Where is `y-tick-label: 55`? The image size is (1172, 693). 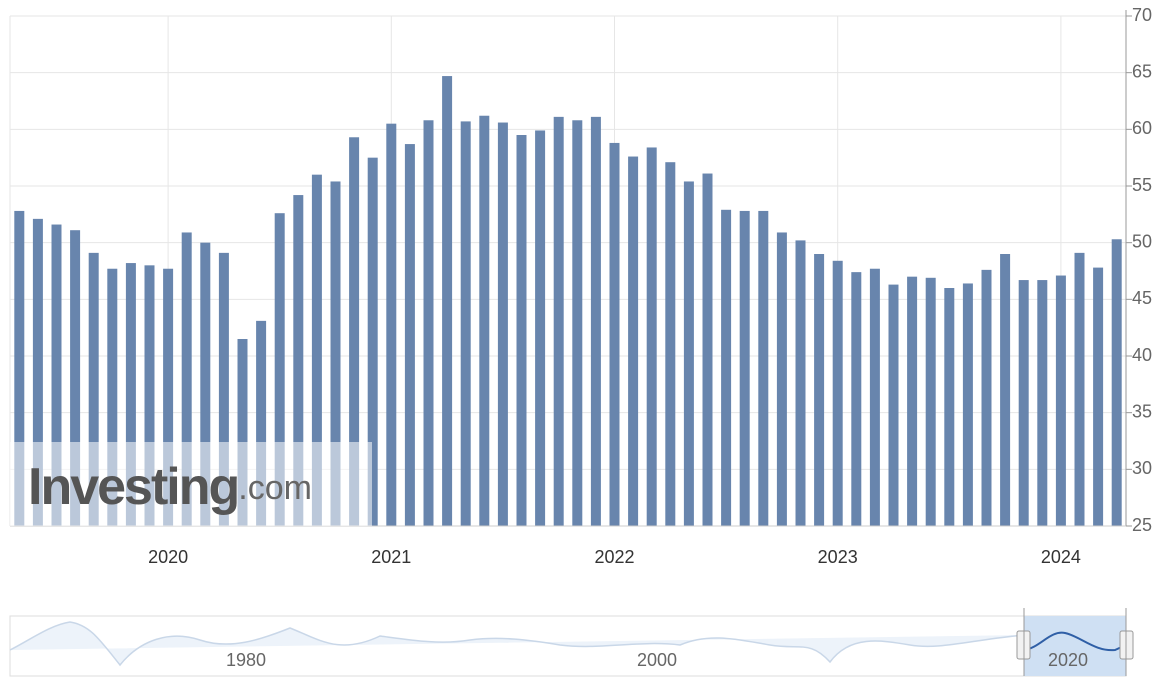 y-tick-label: 55 is located at coordinates (1142, 185).